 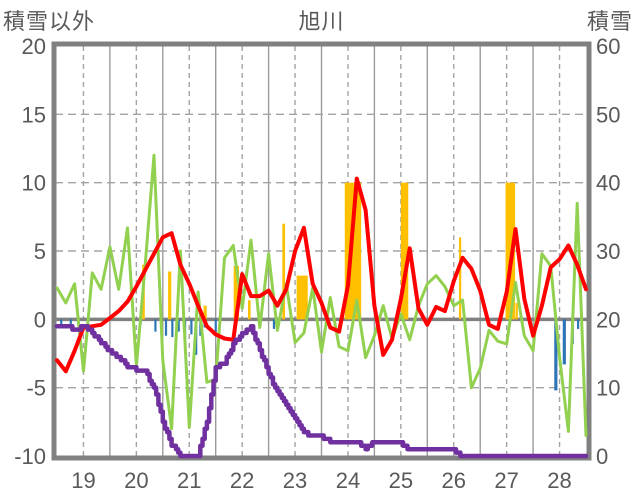 I want to click on right-tick-label: 20, so click(x=608, y=319).